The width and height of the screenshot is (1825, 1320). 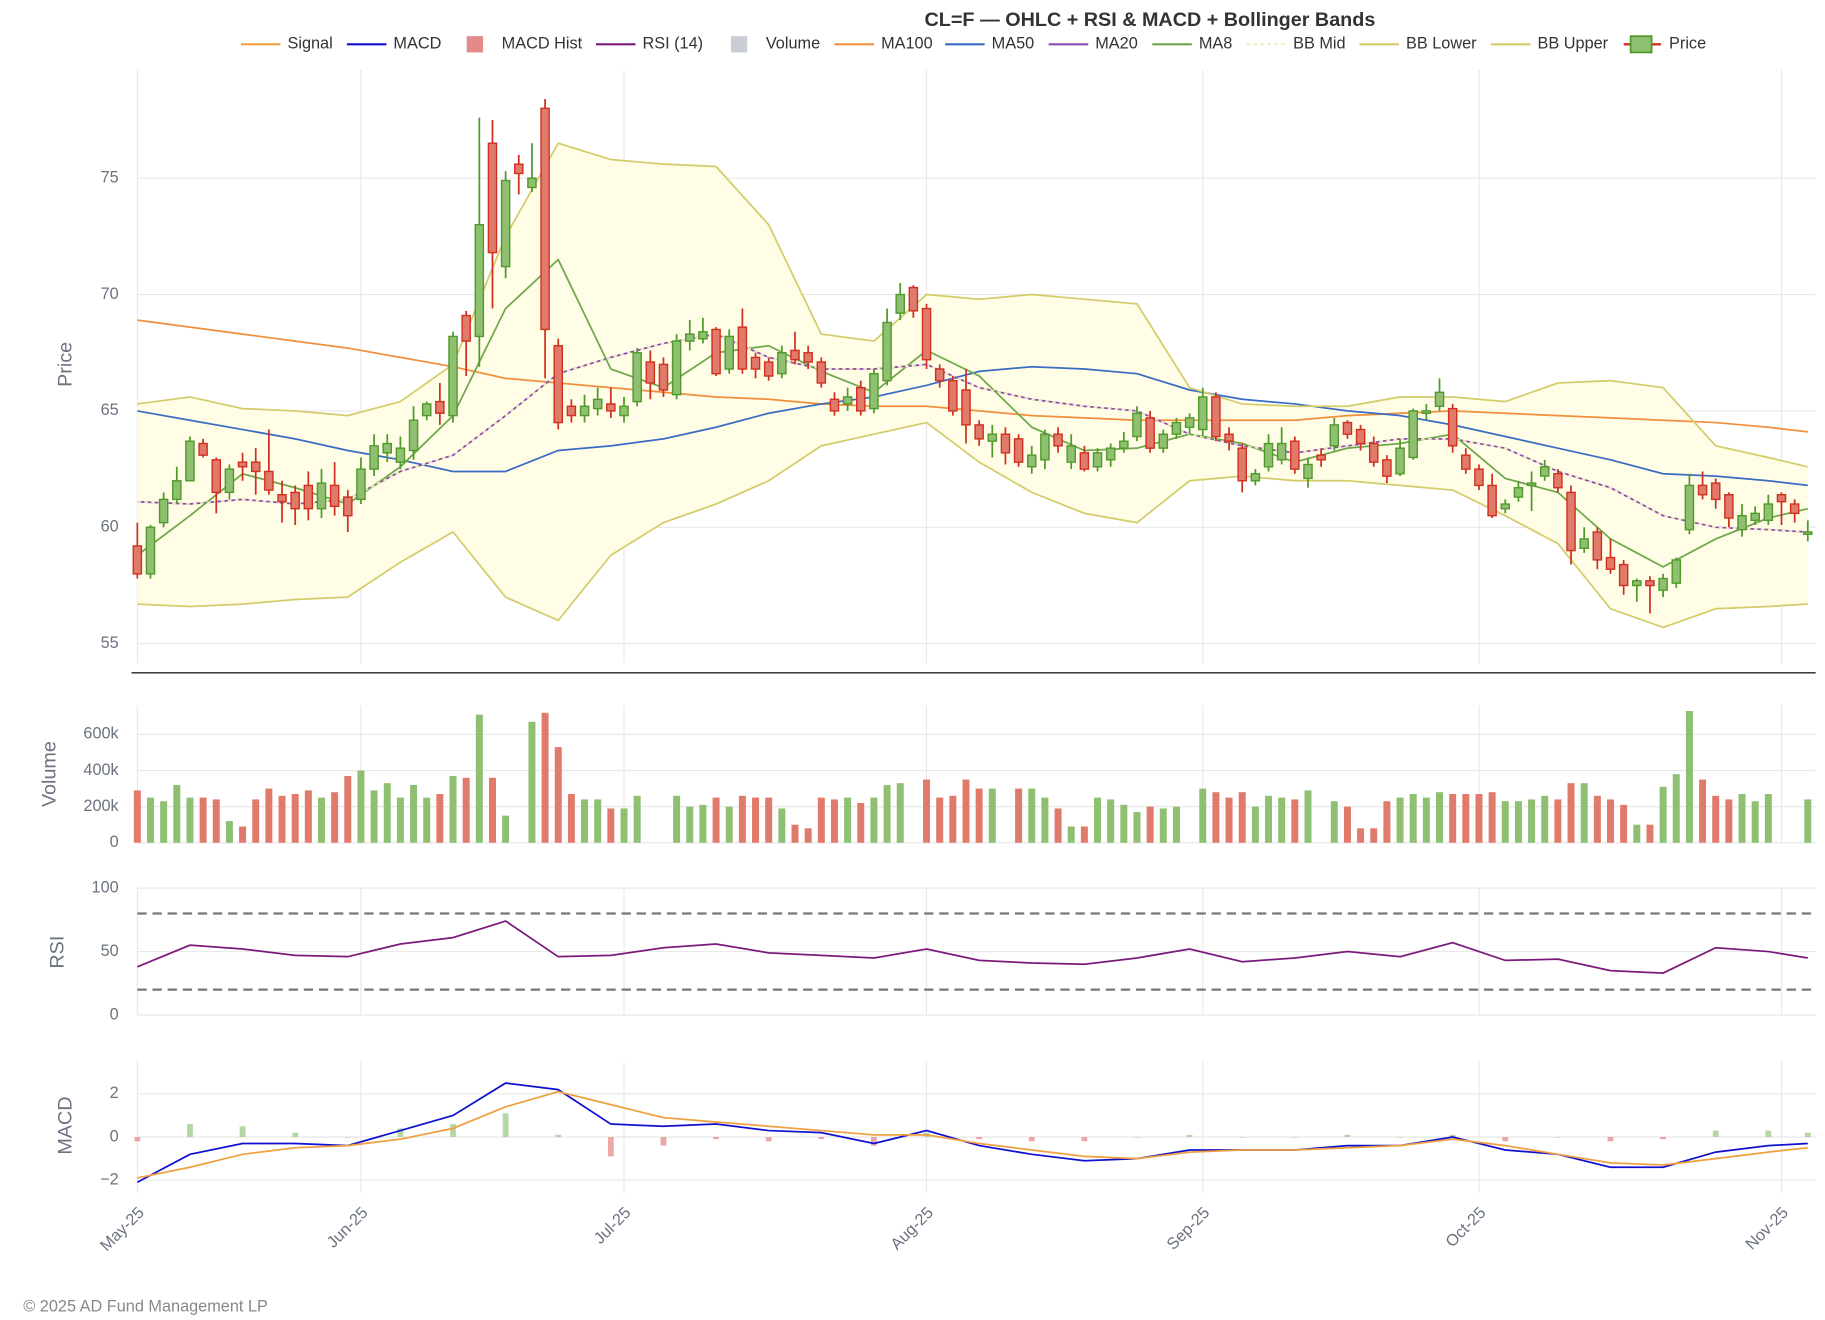 I want to click on legend-label: MA100, so click(x=907, y=44).